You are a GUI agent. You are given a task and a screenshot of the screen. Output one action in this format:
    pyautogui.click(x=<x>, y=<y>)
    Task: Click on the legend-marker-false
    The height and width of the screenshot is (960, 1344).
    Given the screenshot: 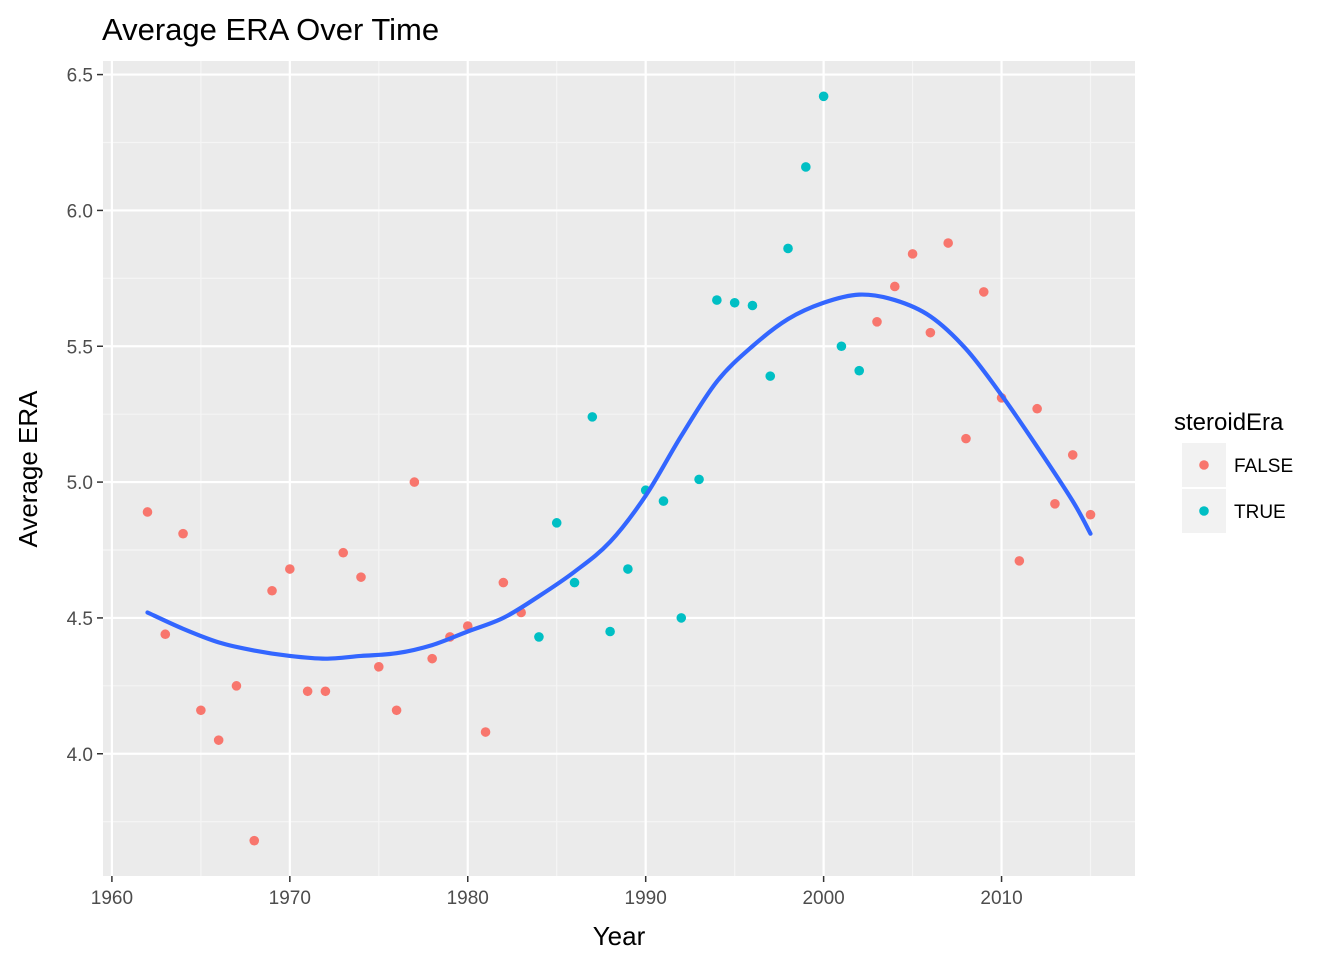 What is the action you would take?
    pyautogui.click(x=1204, y=465)
    